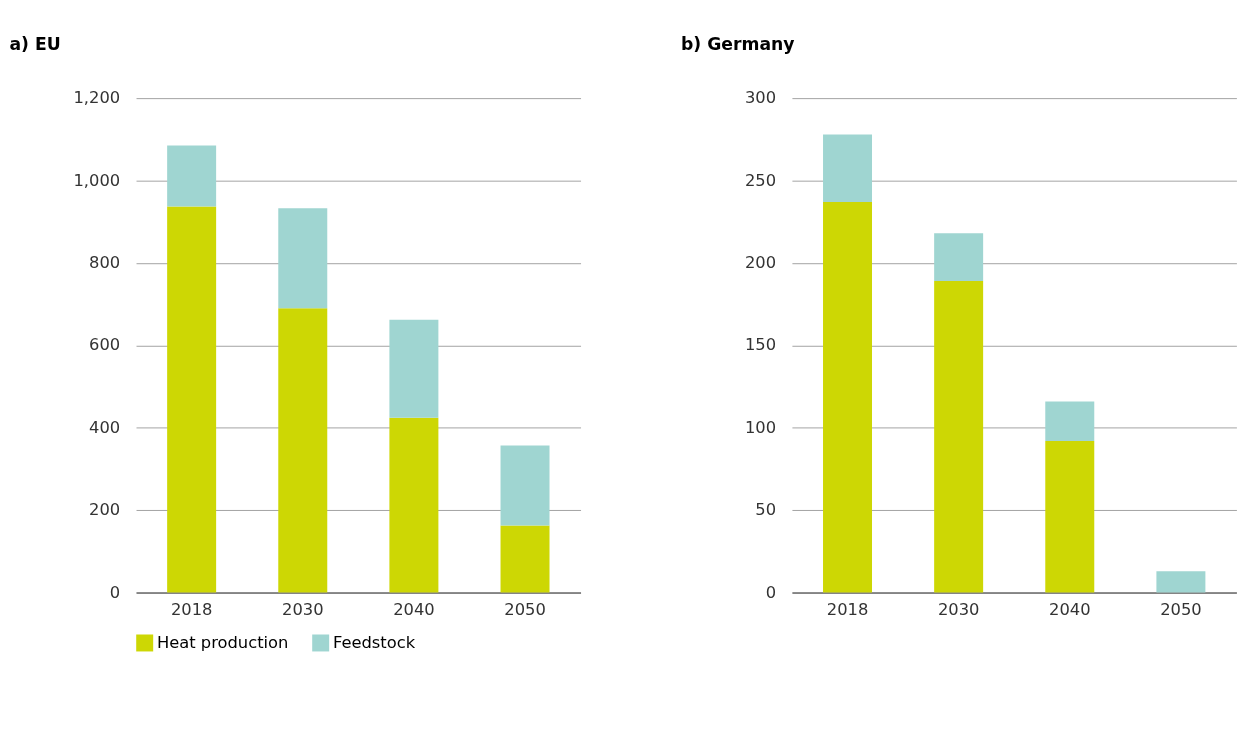 Image resolution: width=1241 pixels, height=743 pixels. What do you see at coordinates (222, 642) in the screenshot?
I see `legend-label: Heat production` at bounding box center [222, 642].